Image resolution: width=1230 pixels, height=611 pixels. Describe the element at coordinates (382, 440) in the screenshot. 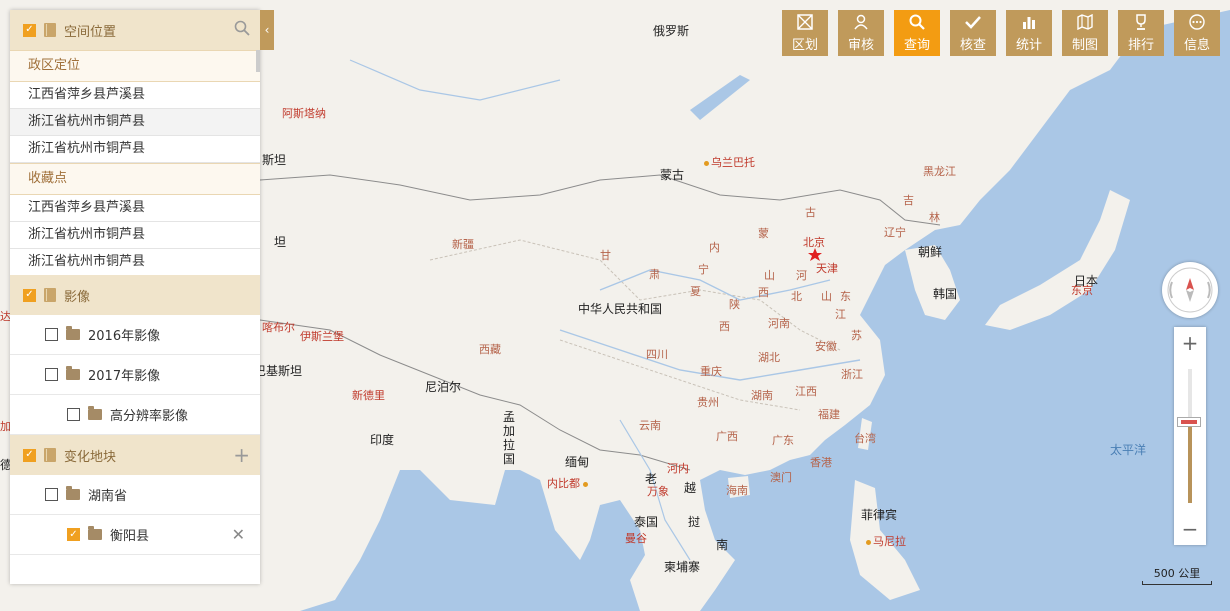

I see `map-label-india: 印度` at that location.